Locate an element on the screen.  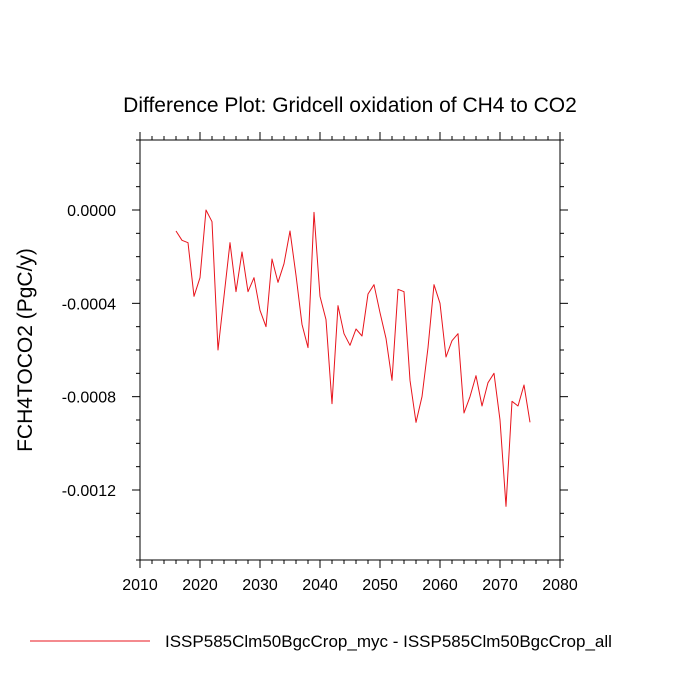
x-tick-label: 2030 is located at coordinates (260, 585).